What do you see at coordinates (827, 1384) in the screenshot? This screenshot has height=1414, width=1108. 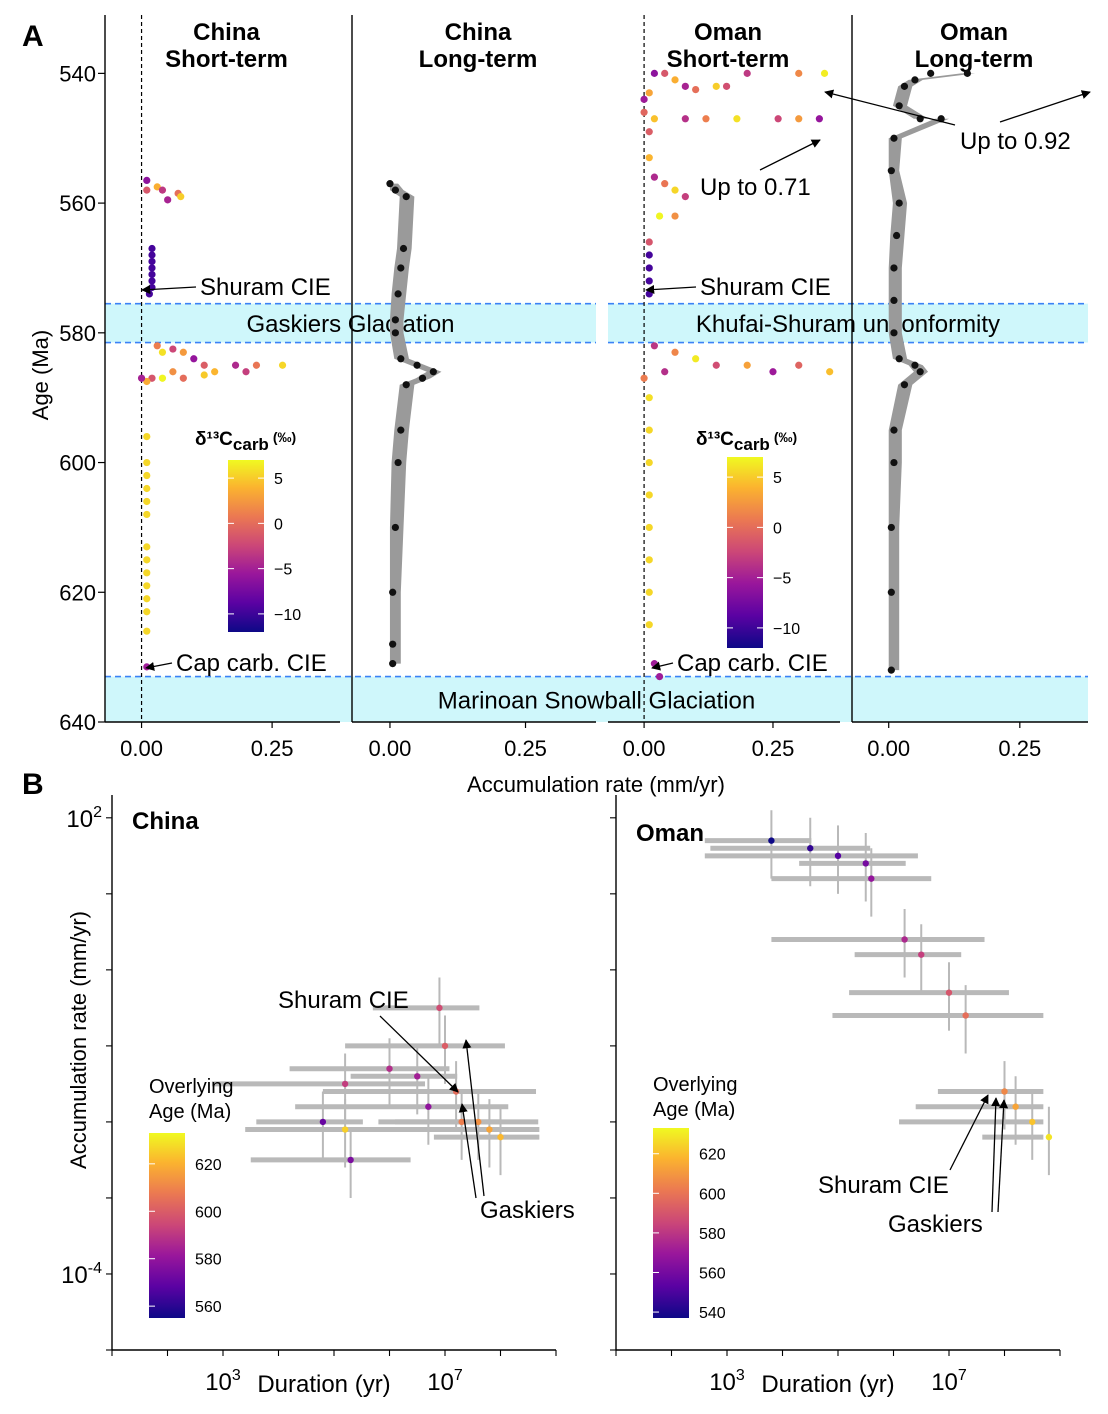 I see `b-x-axis-label: Duration (yr)` at bounding box center [827, 1384].